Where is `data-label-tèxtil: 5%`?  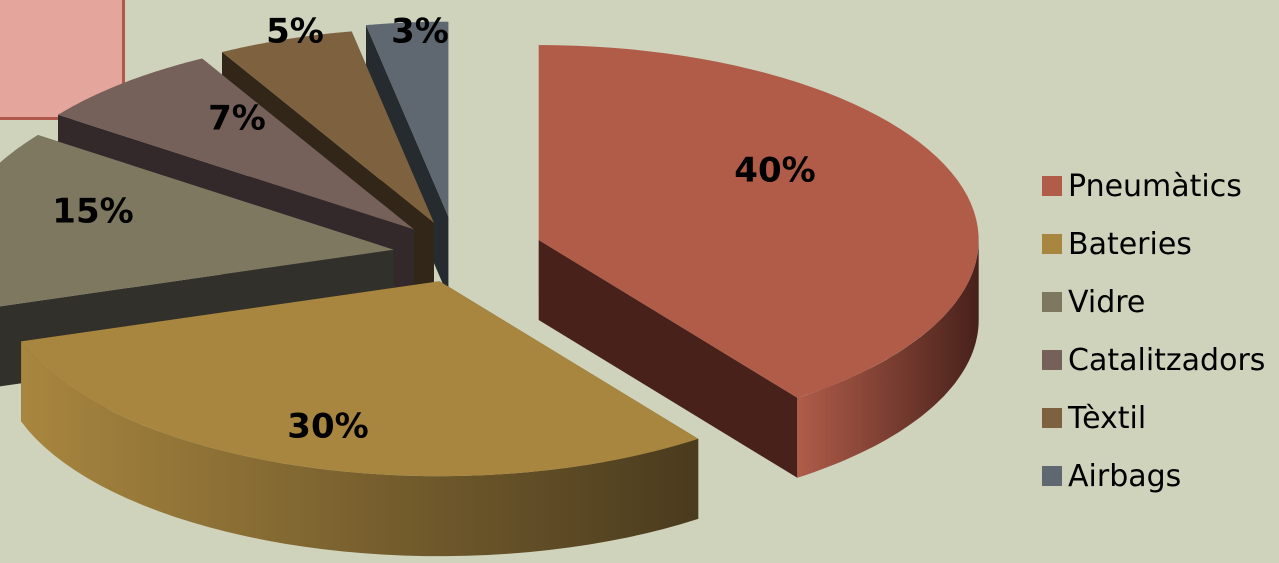
data-label-tèxtil: 5% is located at coordinates (295, 32).